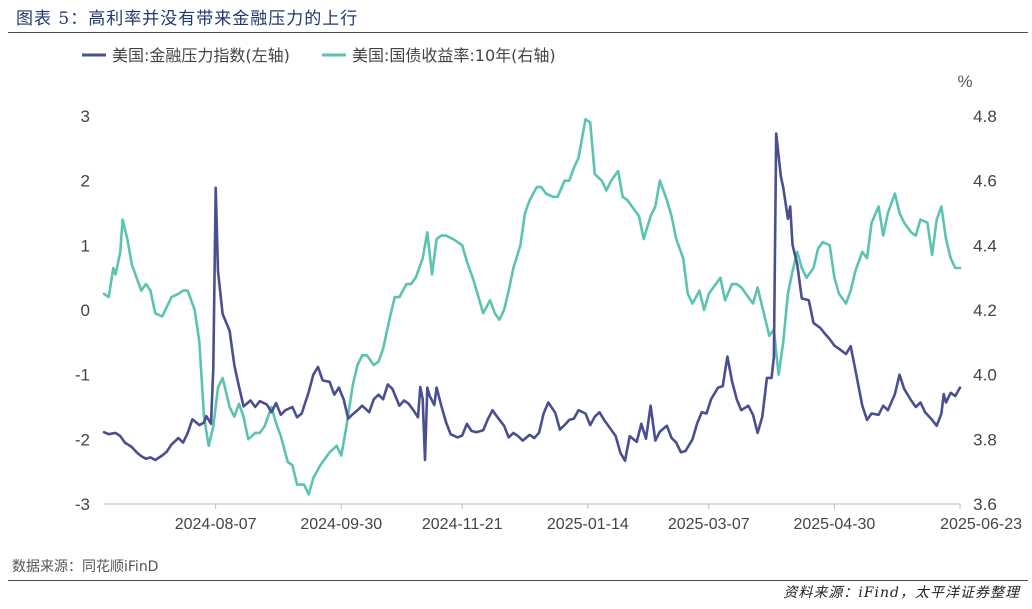 The width and height of the screenshot is (1032, 609). What do you see at coordinates (82, 439) in the screenshot?
I see `left-tick-label: -2` at bounding box center [82, 439].